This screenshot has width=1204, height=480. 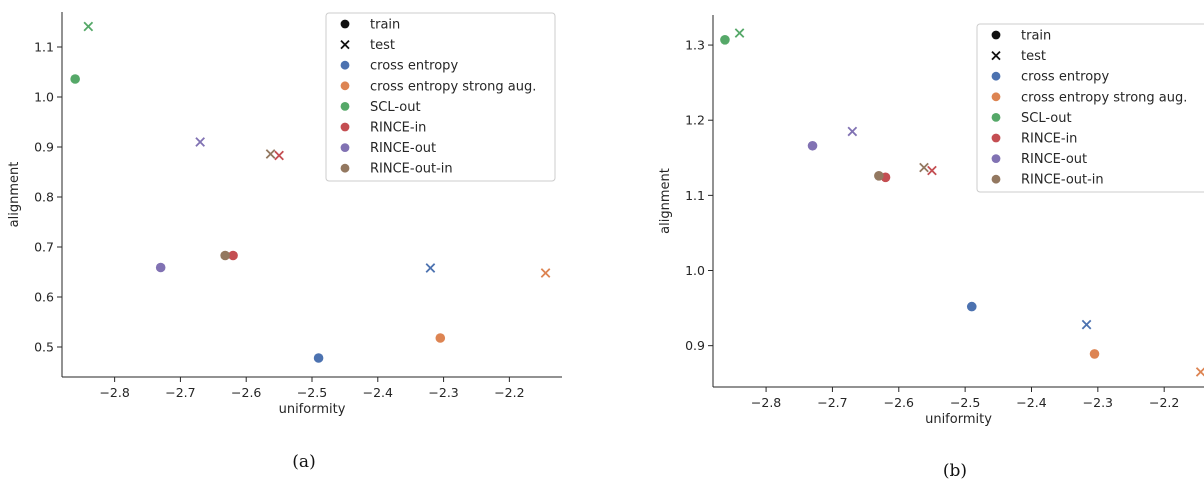 I want to click on x-axis-label: uniformity, so click(x=958, y=419).